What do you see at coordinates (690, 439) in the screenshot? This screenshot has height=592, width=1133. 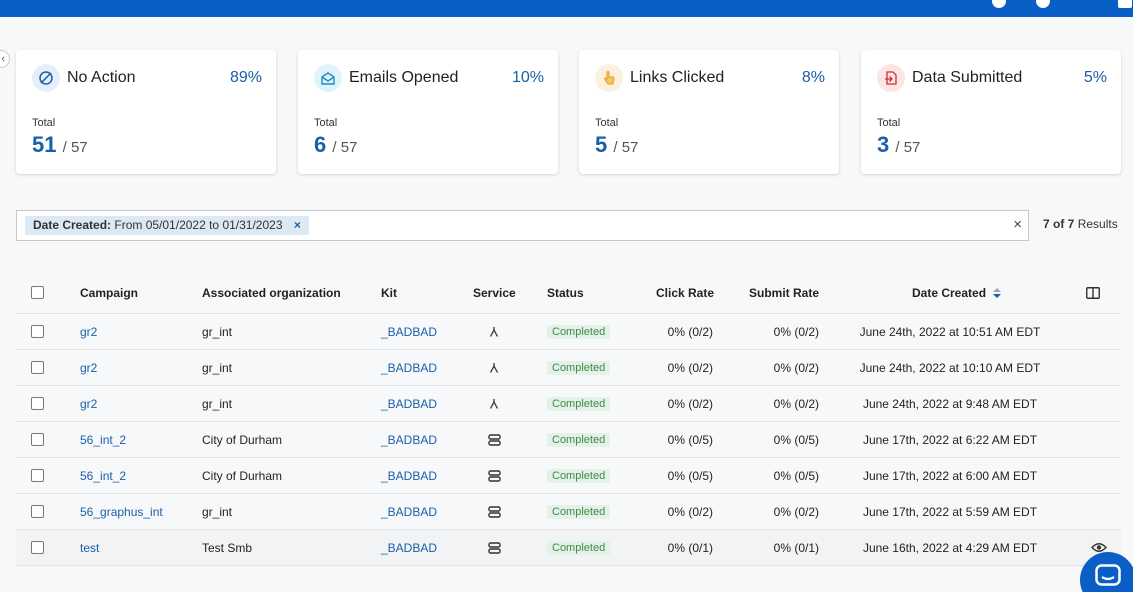 I see `click-rate-cell: 0% (0/5)` at bounding box center [690, 439].